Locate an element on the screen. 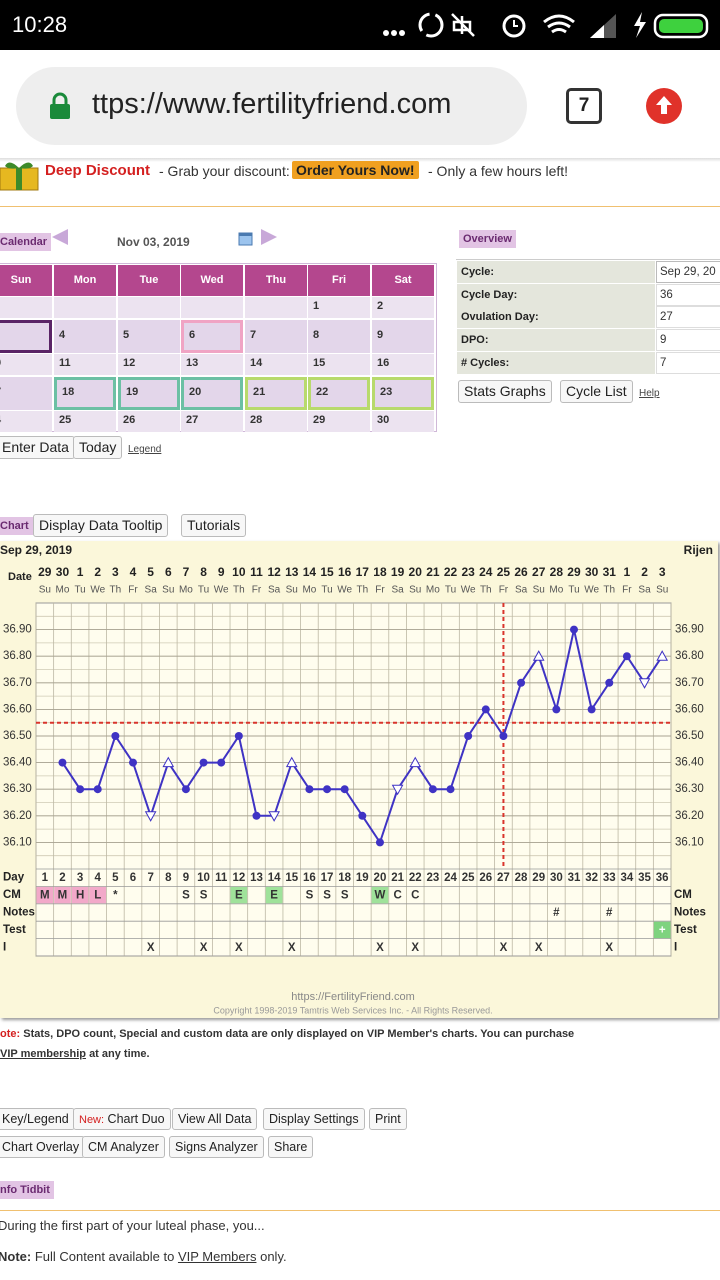 The height and width of the screenshot is (1280, 720). calendar-day: 9 is located at coordinates (403, 336).